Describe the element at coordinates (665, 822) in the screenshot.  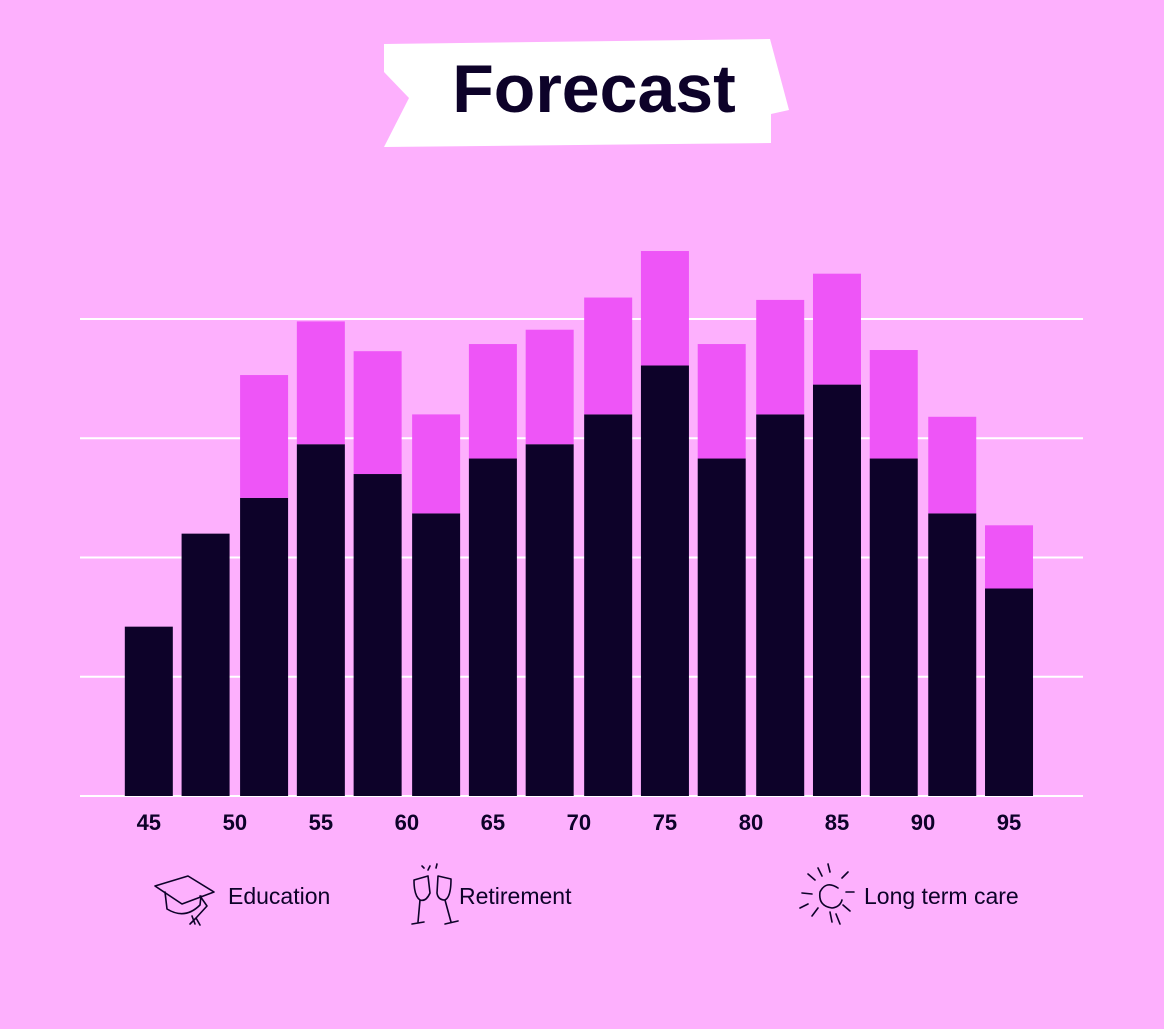
I see `x-tick-label: 75` at that location.